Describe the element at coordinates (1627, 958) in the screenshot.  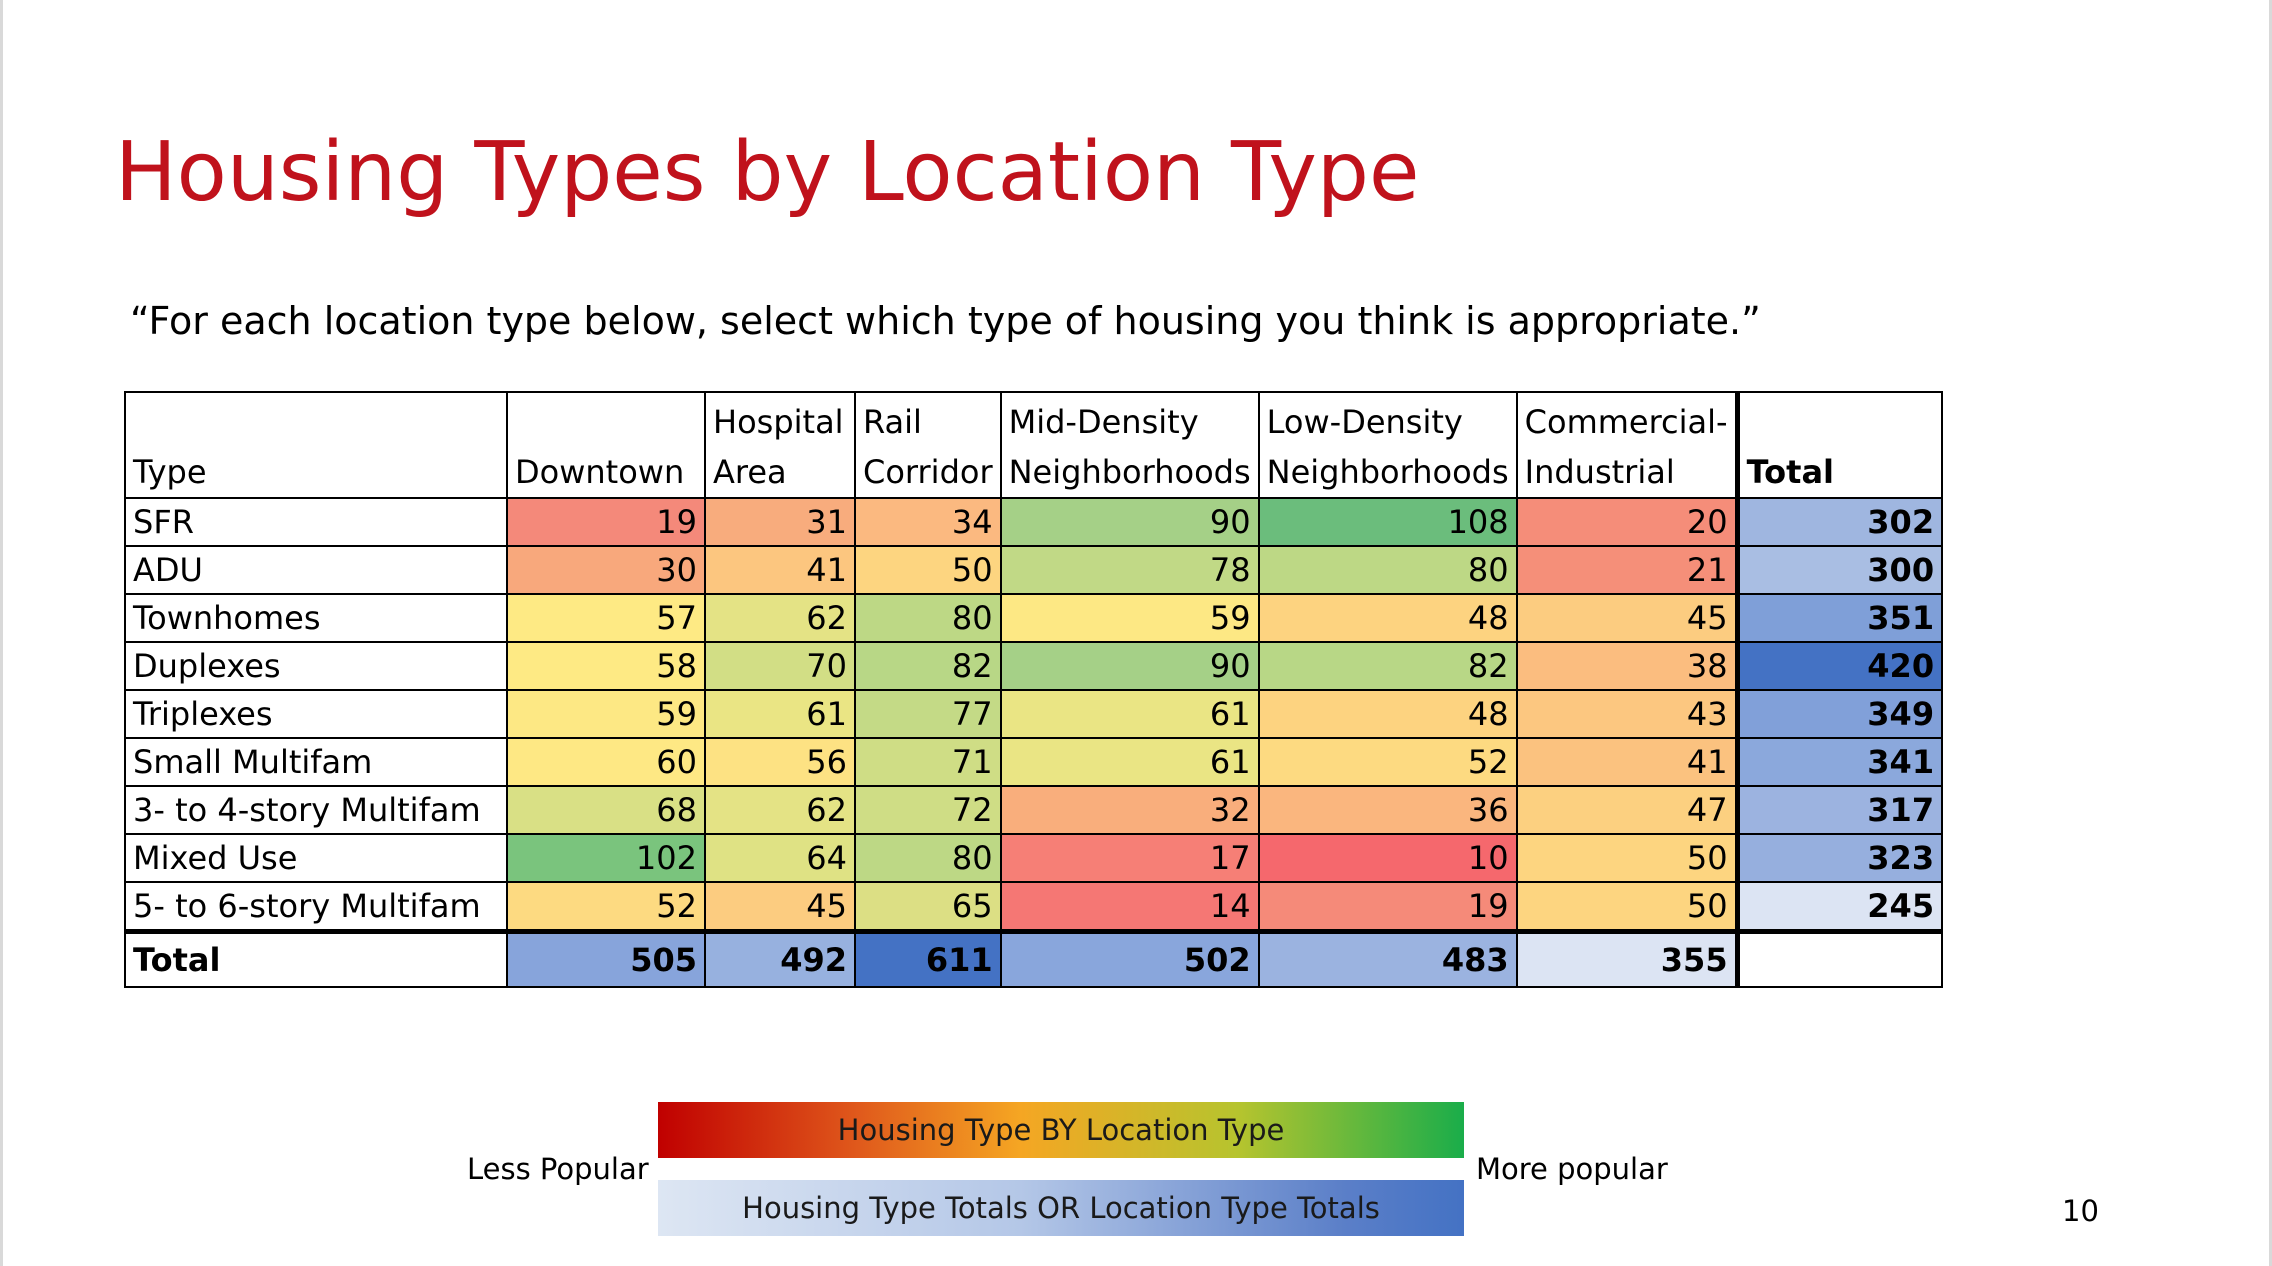
I see `column-total-cell: 355` at that location.